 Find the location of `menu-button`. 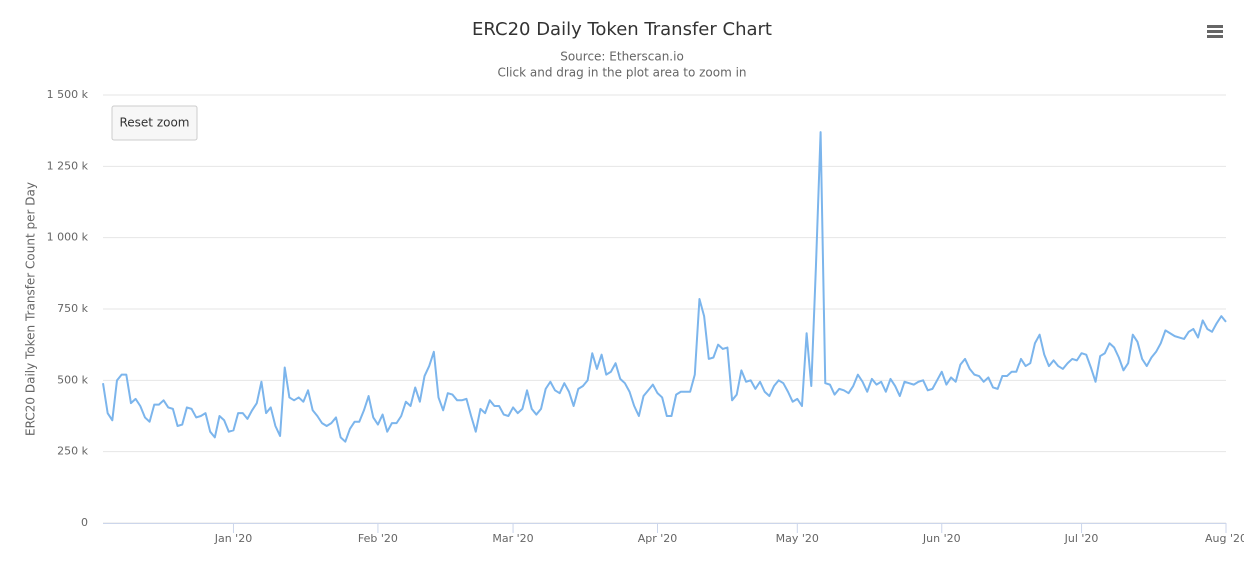

menu-button is located at coordinates (1215, 32).